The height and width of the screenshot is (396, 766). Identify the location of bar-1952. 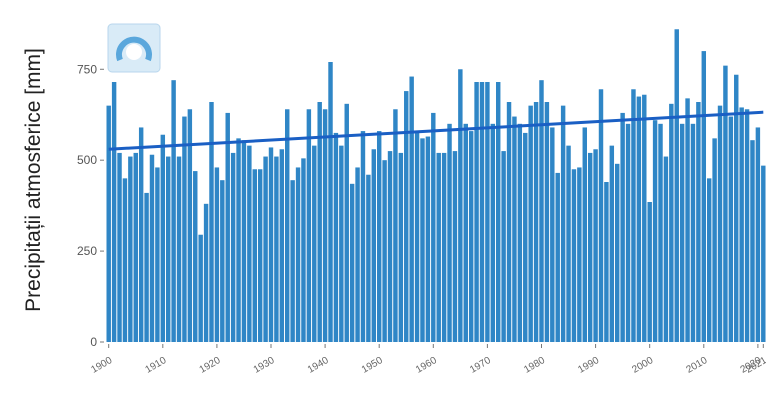
(390, 246).